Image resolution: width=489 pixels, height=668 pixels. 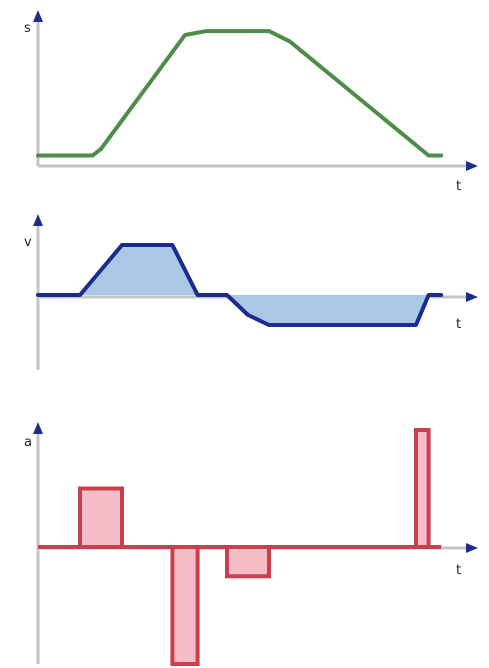 What do you see at coordinates (28, 442) in the screenshot?
I see `acceleration-y-label: a` at bounding box center [28, 442].